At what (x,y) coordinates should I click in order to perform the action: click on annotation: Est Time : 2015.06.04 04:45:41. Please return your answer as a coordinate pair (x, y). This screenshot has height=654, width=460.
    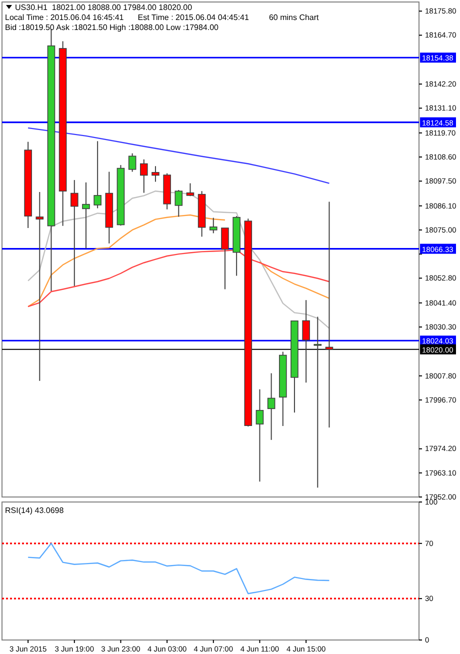
    Looking at the image, I should click on (194, 17).